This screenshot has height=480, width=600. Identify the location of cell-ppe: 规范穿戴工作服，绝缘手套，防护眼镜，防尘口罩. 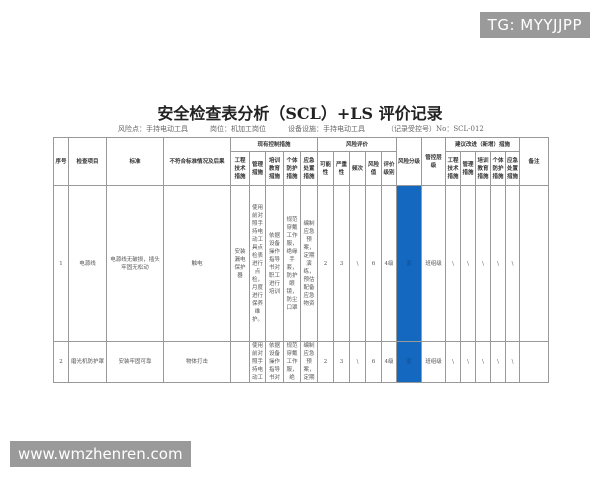
(292, 263).